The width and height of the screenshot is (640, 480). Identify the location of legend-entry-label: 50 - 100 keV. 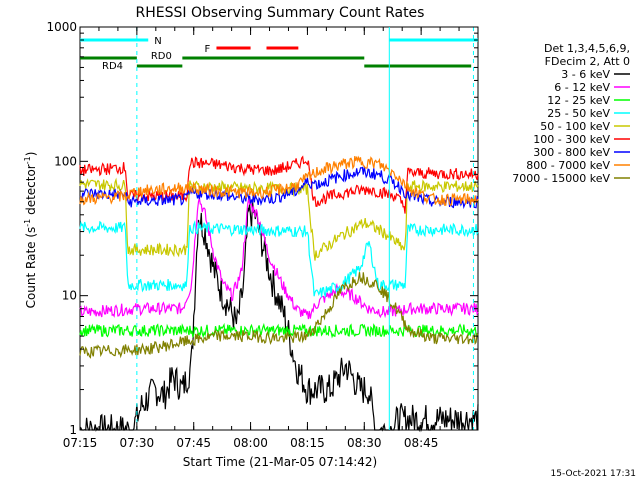
(575, 126).